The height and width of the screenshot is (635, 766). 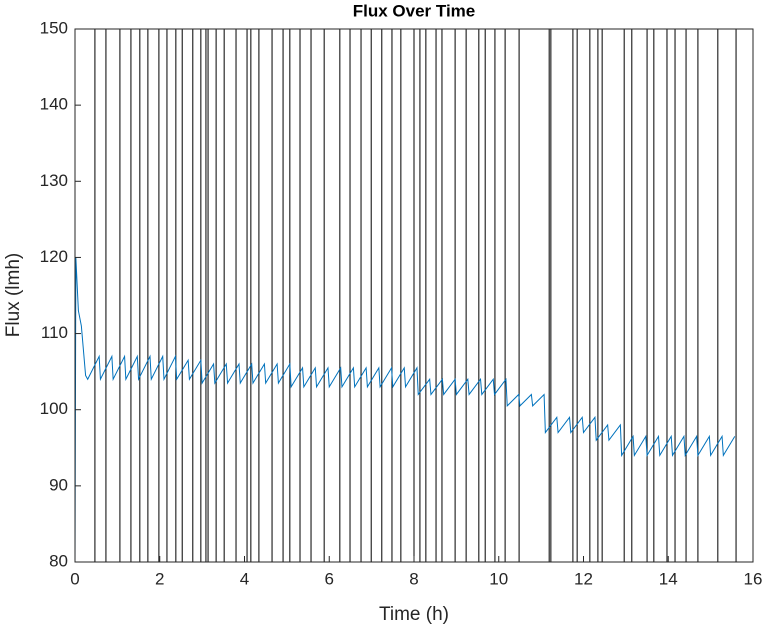 I want to click on x-tick-label: 8, so click(x=413, y=578).